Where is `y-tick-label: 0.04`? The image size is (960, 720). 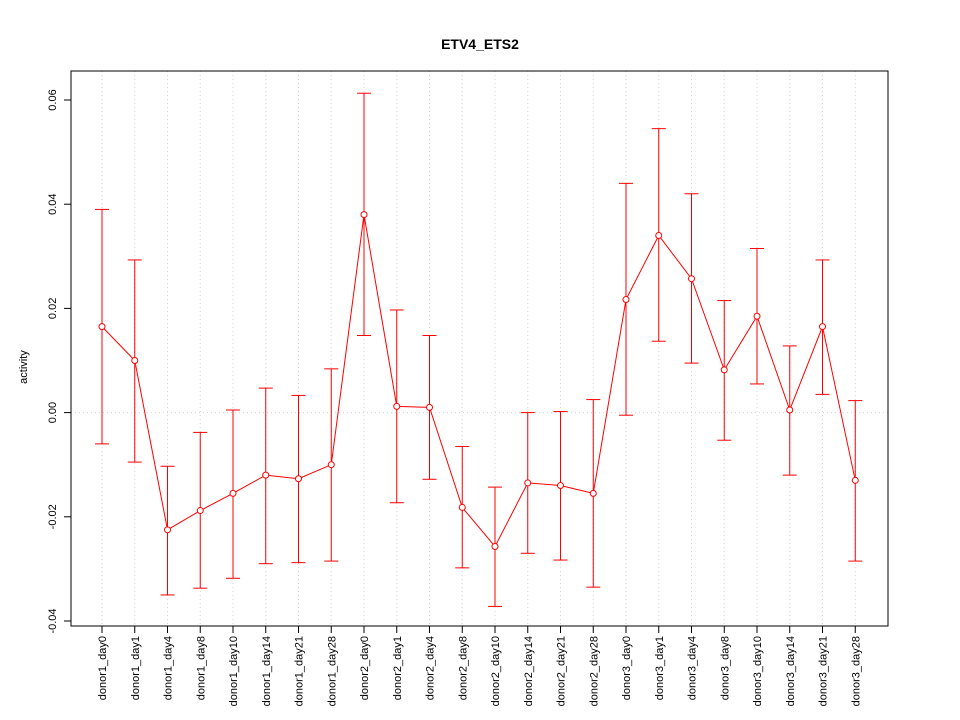 y-tick-label: 0.04 is located at coordinates (53, 203).